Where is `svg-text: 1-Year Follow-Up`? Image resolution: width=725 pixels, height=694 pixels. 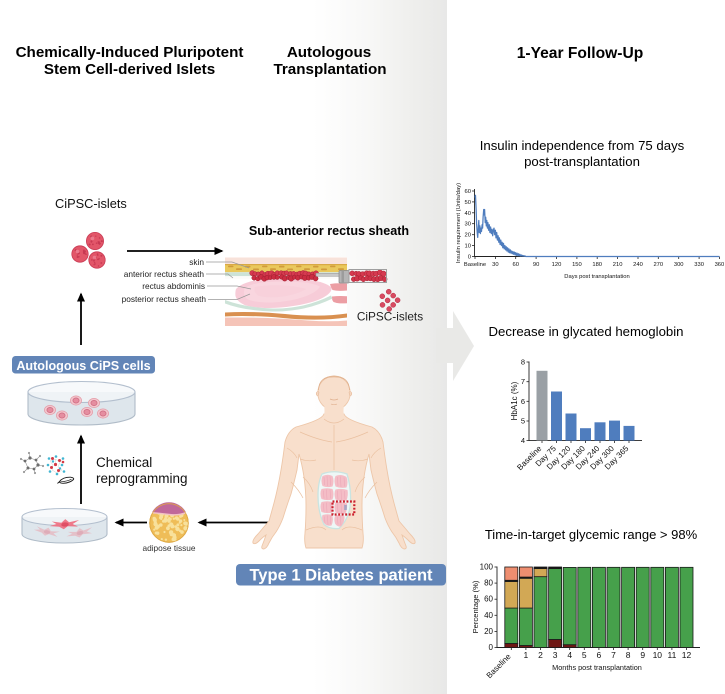 svg-text: 1-Year Follow-Up is located at coordinates (580, 53).